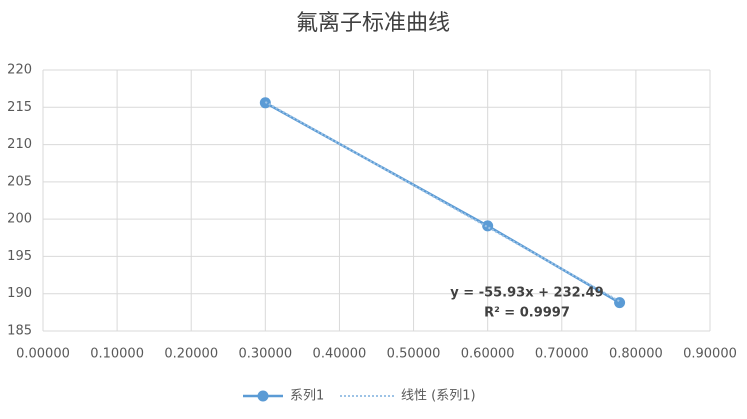 The height and width of the screenshot is (419, 747). What do you see at coordinates (19, 256) in the screenshot?
I see `y-tick-label: 195` at bounding box center [19, 256].